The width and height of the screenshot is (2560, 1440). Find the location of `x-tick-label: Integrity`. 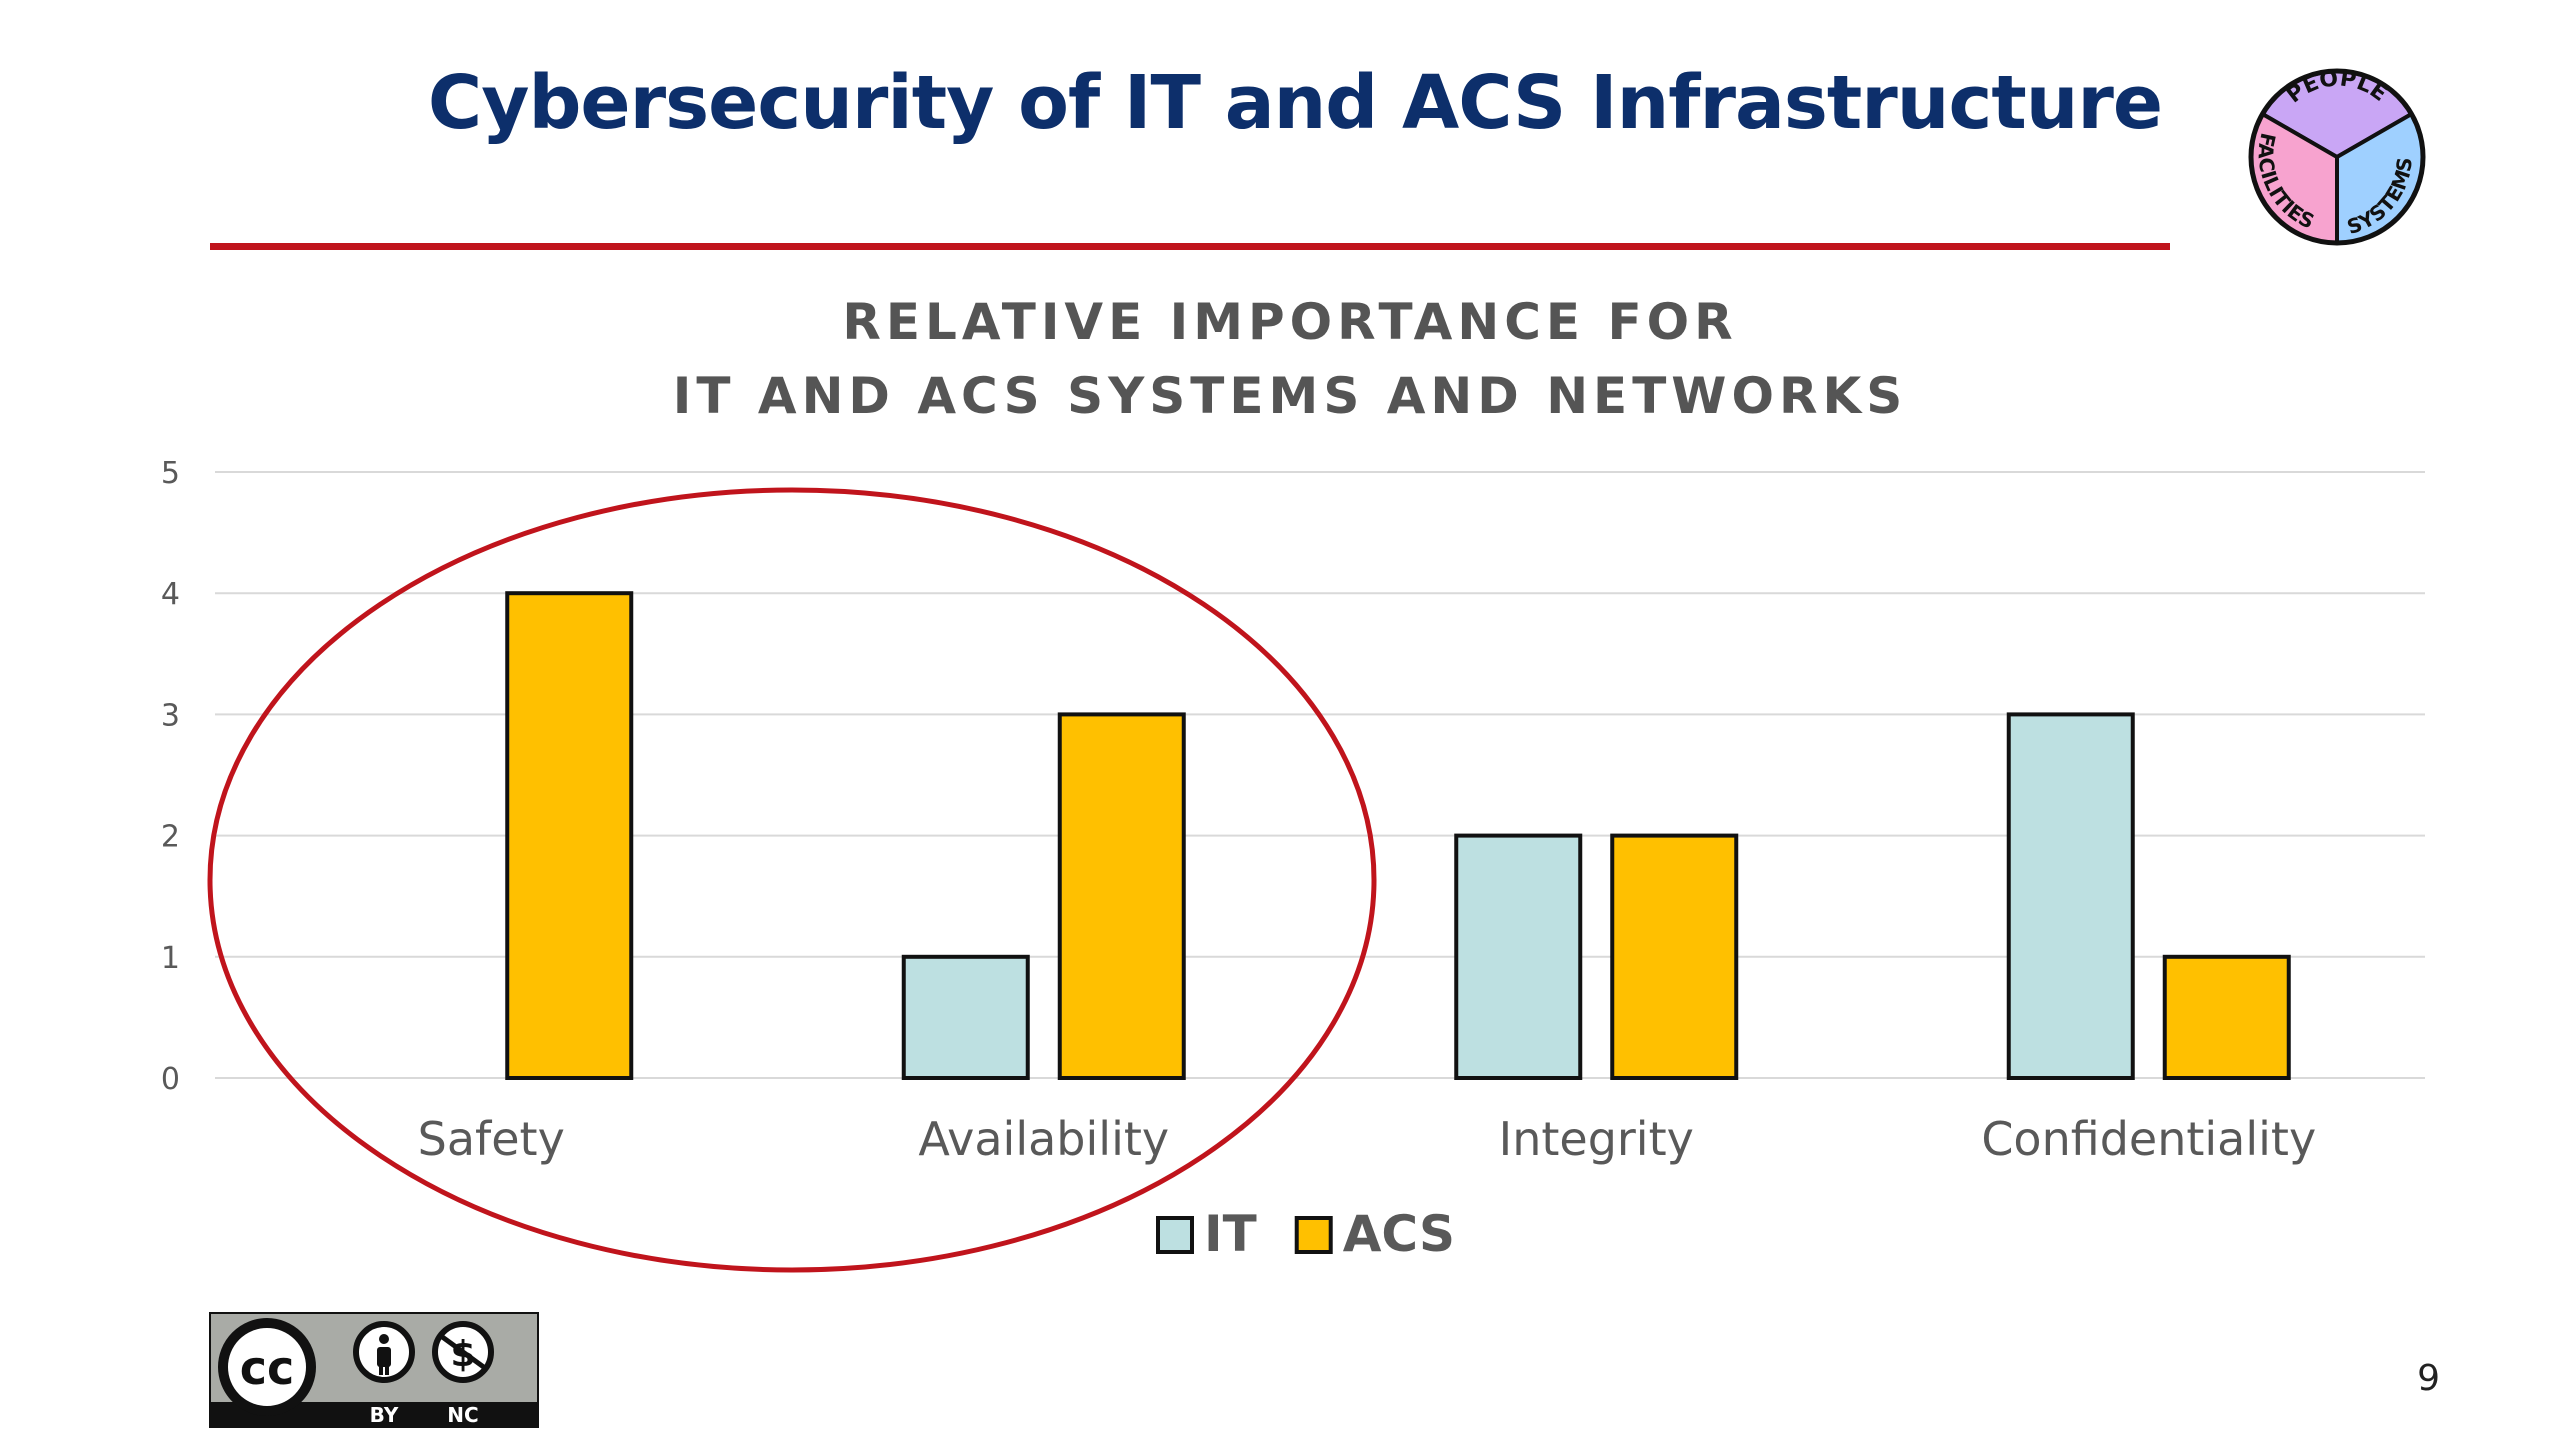

x-tick-label: Integrity is located at coordinates (1596, 1139).